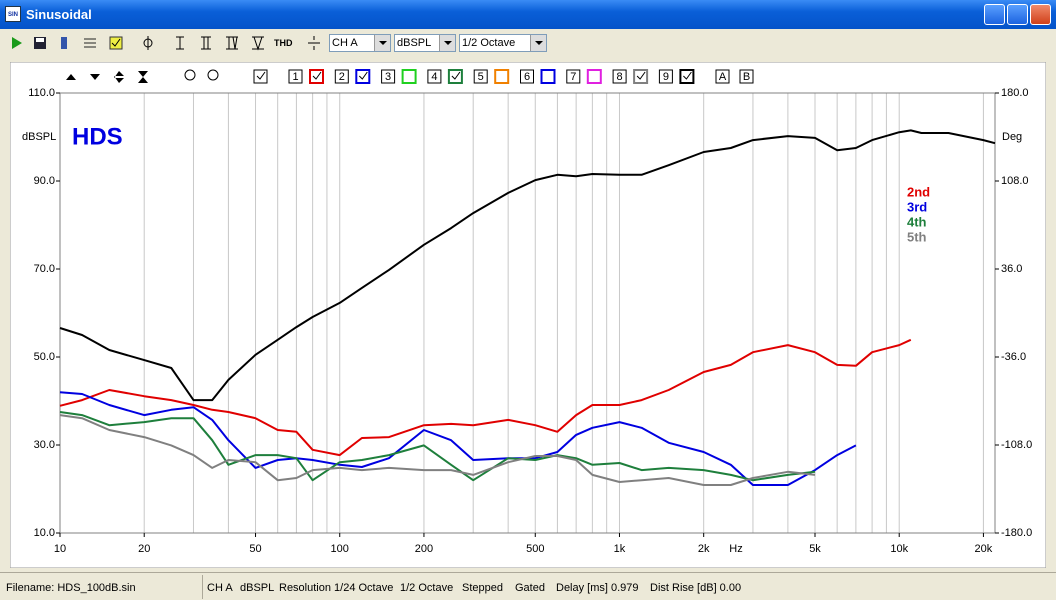 The height and width of the screenshot is (600, 1056). What do you see at coordinates (489, 43) in the screenshot?
I see `smoothing-value: 1/2 Octave` at bounding box center [489, 43].